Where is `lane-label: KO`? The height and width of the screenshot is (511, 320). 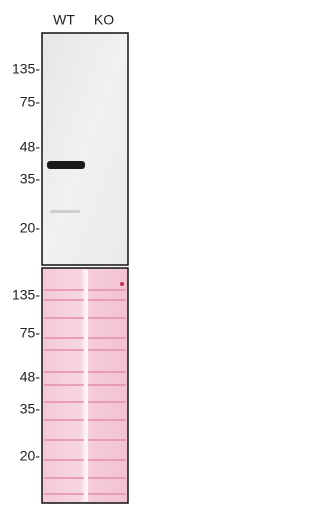
lane-label: KO is located at coordinates (104, 20).